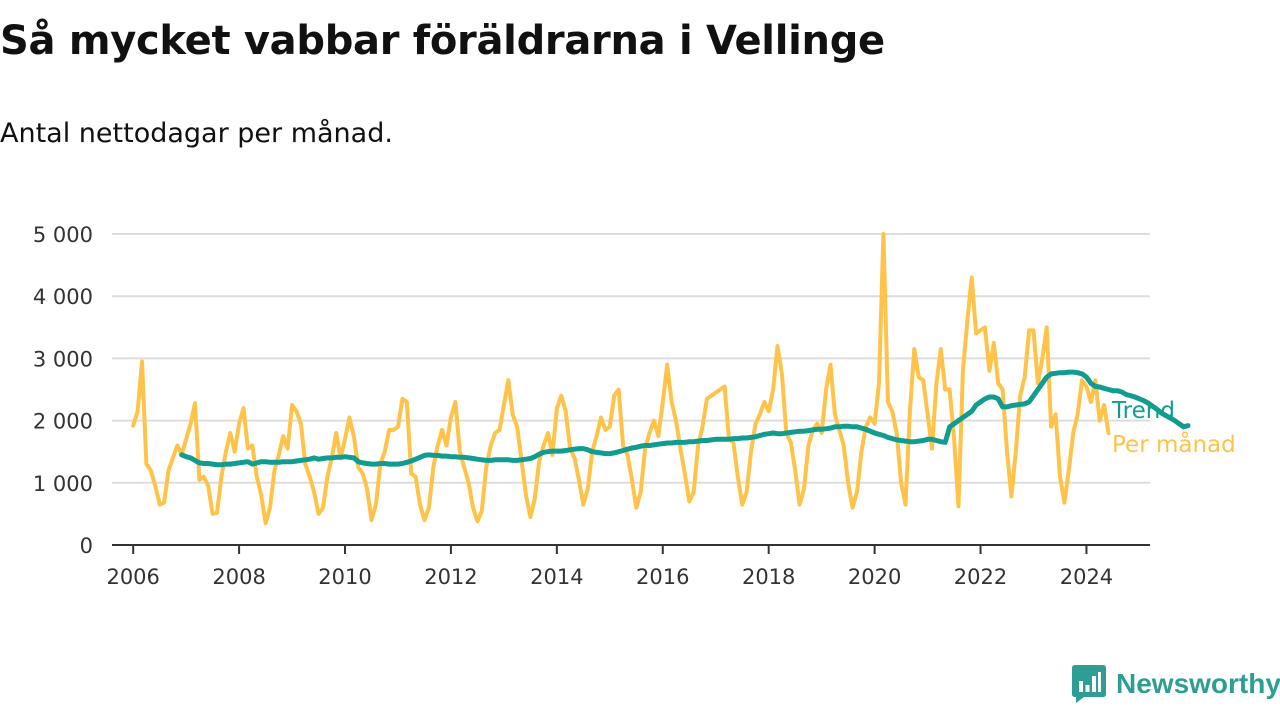 The image size is (1280, 720). I want to click on x-axis: 2006 2008 2010 2012 2014 2016 2018 2020 2022 2024, so click(628, 566).